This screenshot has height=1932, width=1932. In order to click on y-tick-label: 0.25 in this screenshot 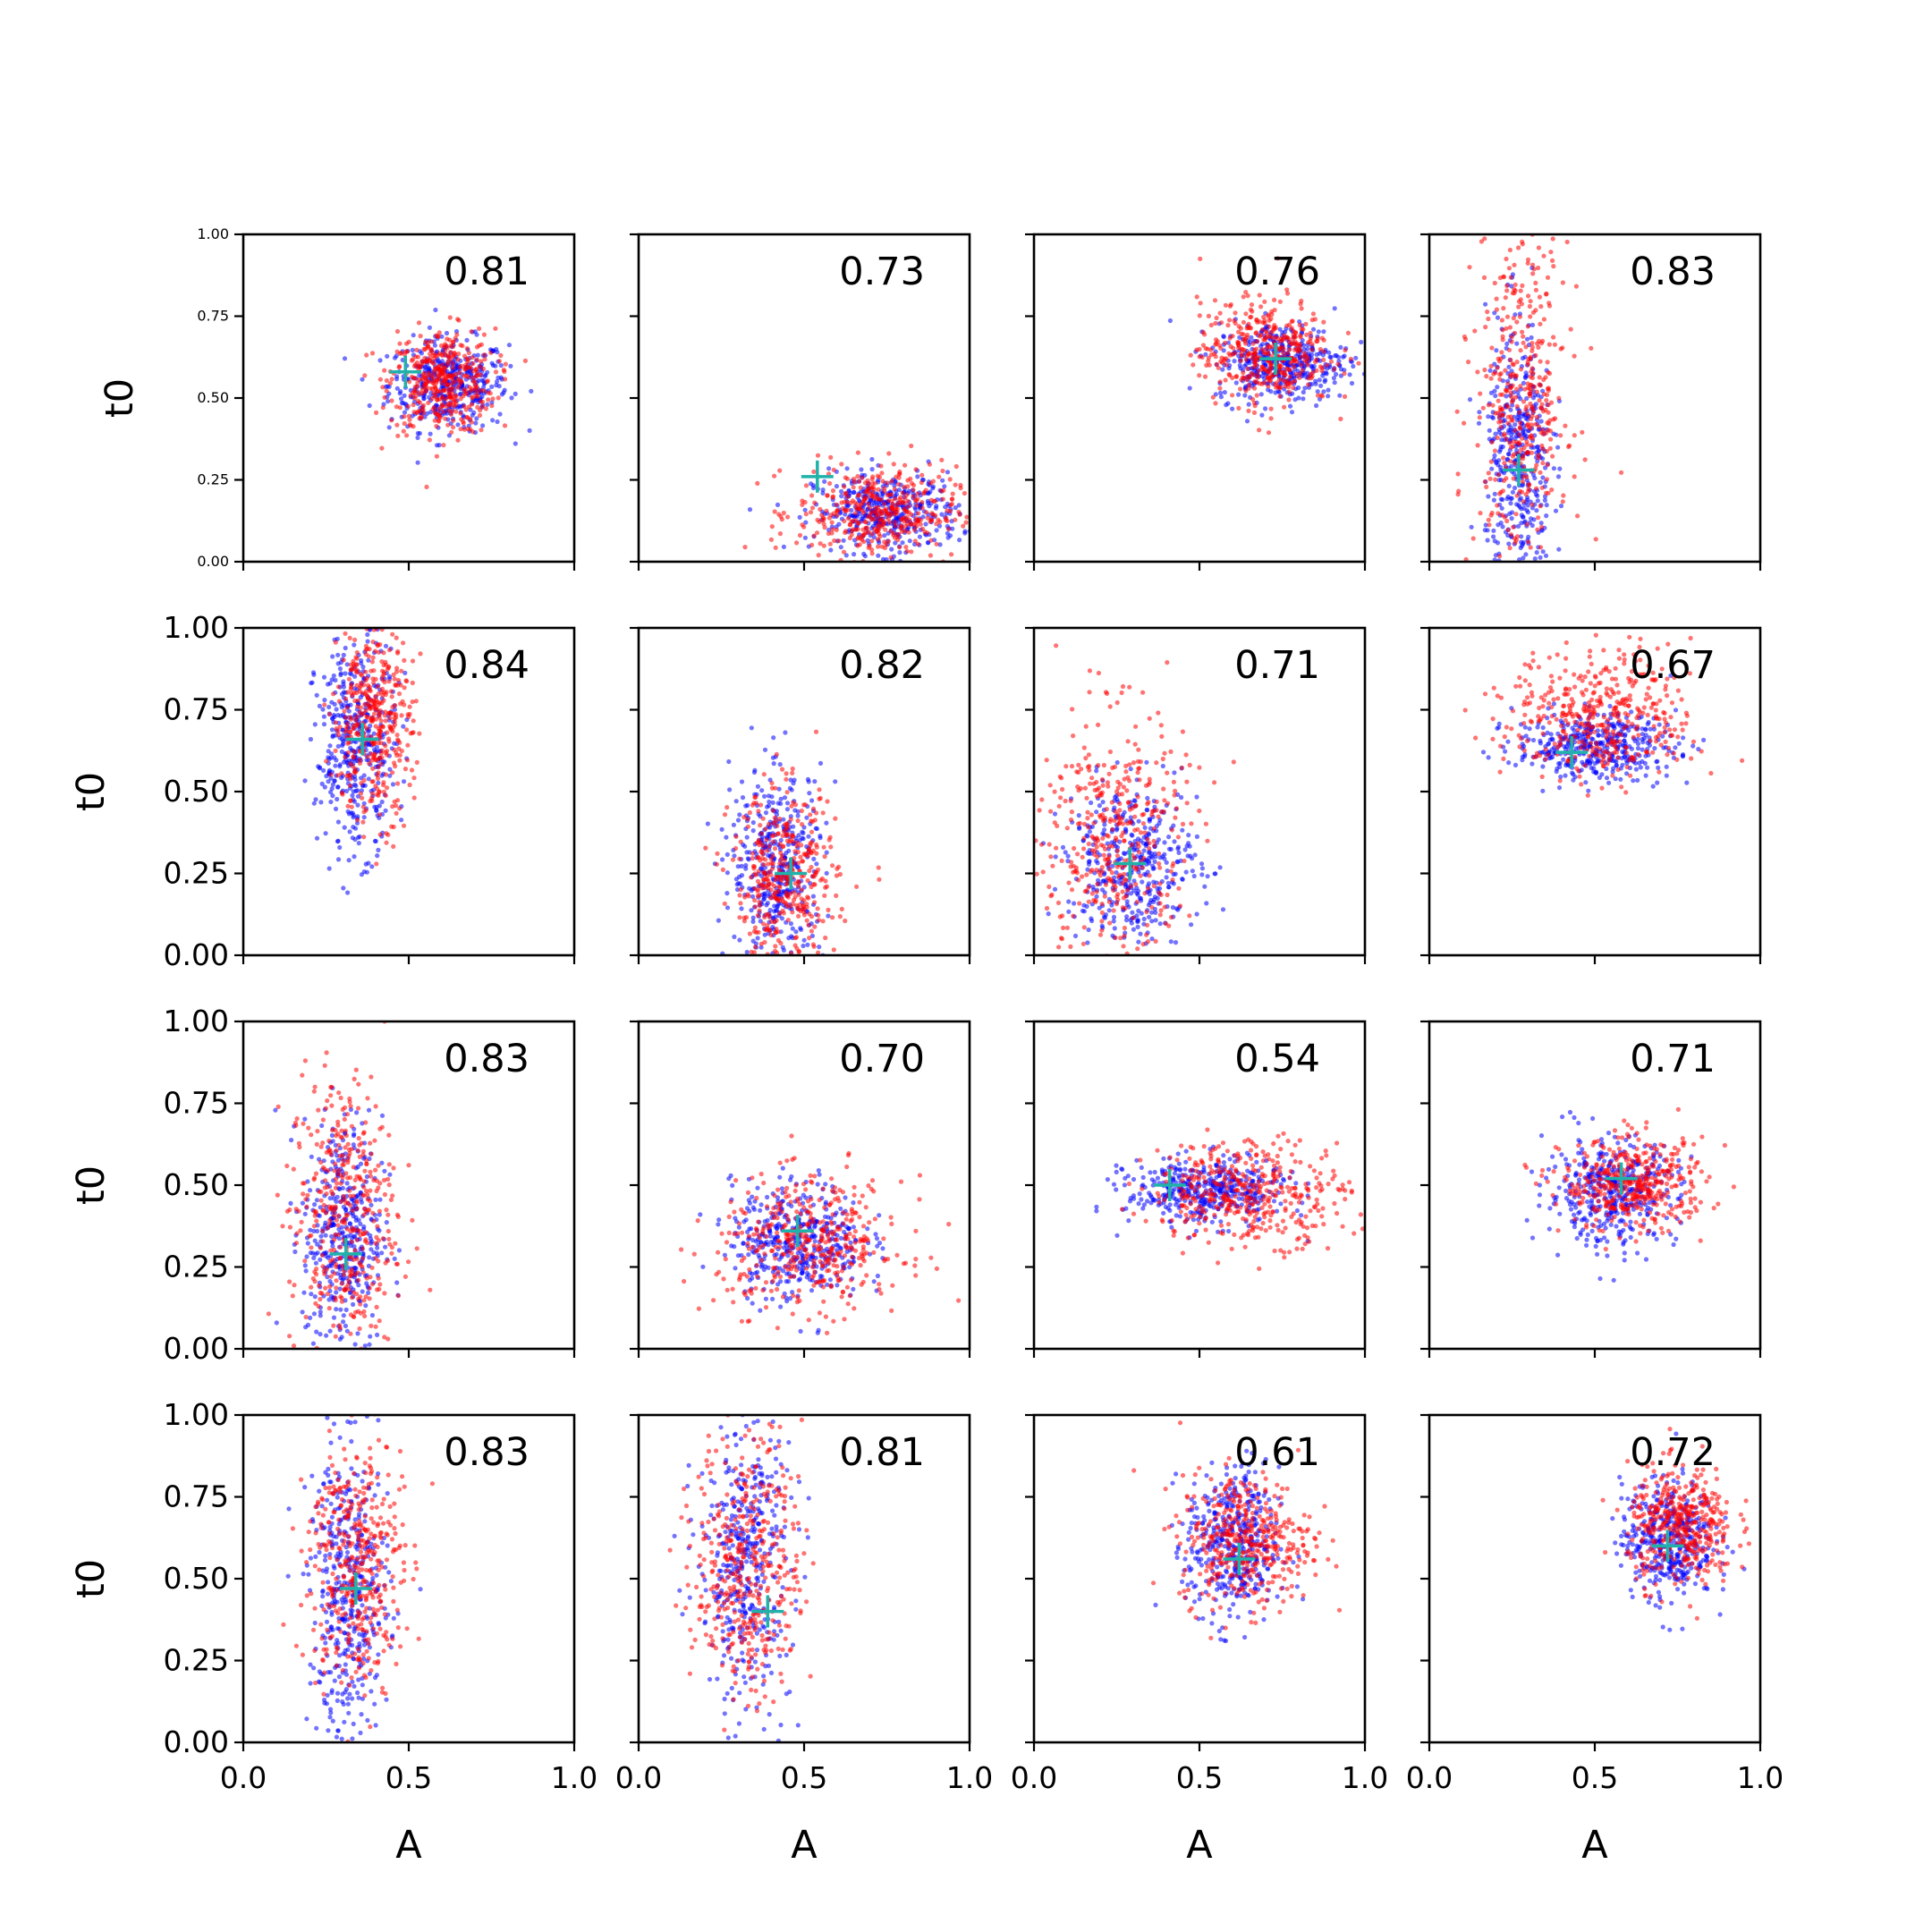, I will do `click(213, 479)`.